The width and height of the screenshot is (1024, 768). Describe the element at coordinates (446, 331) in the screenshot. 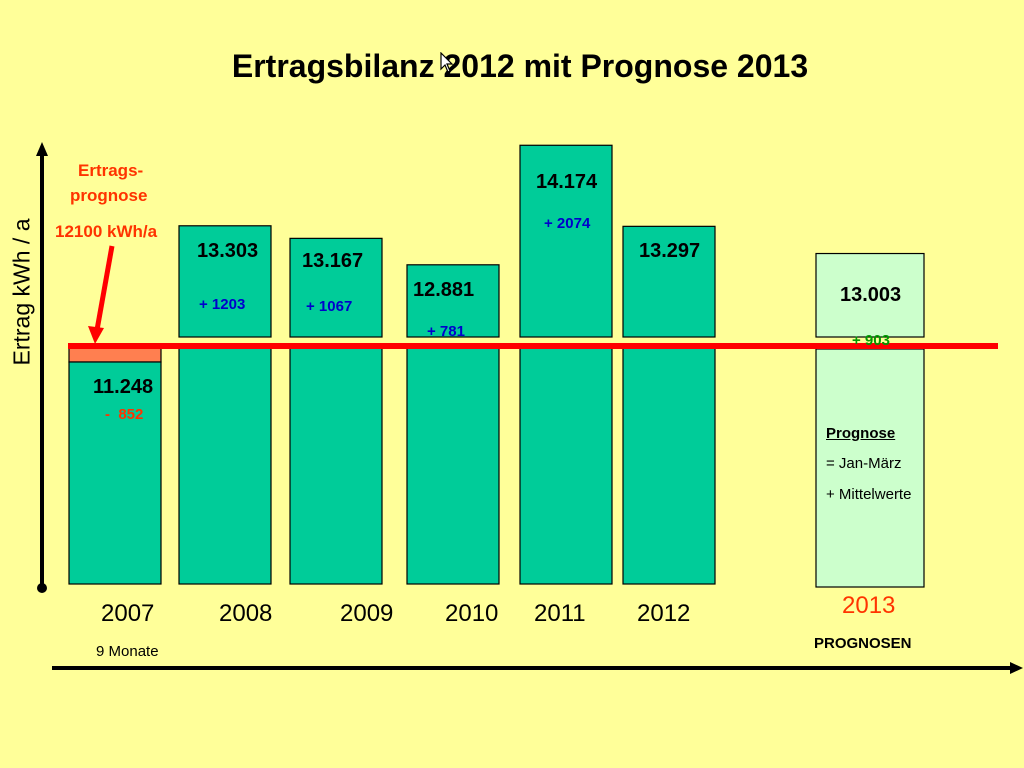

I see `diff-label-2010: + 781` at that location.